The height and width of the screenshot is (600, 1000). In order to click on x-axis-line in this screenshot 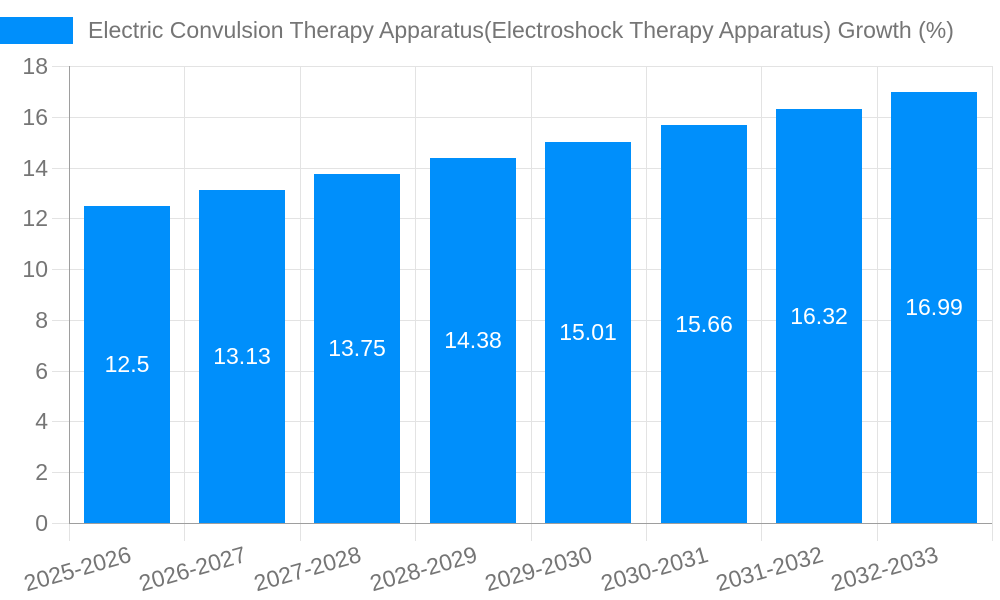, I will do `click(530, 523)`.